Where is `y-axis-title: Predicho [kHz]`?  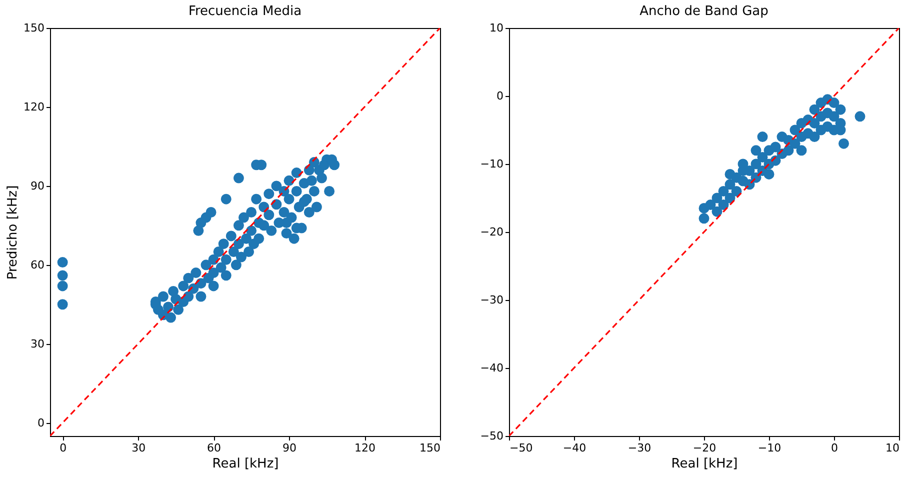 y-axis-title: Predicho [kHz] is located at coordinates (13, 232).